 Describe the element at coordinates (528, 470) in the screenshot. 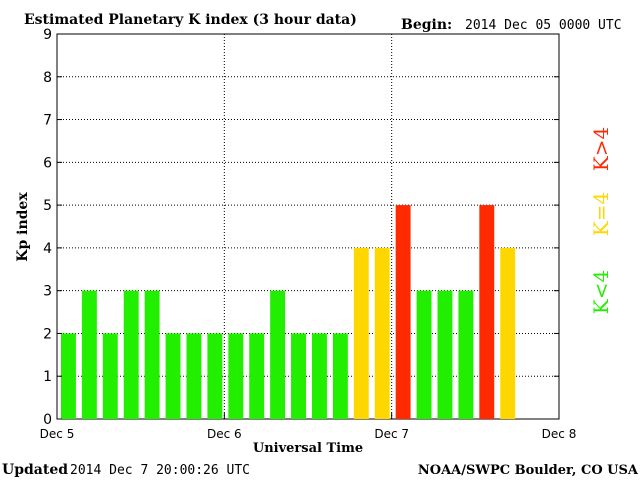

I see `credit-text: NOAA/SWPC Boulder, CO USA` at that location.